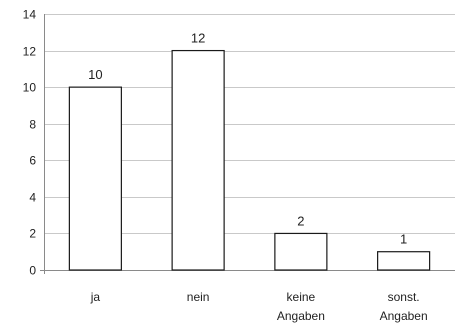  I want to click on category-labels: ja nein keine Angaben sonst. Angaben, so click(259, 306).